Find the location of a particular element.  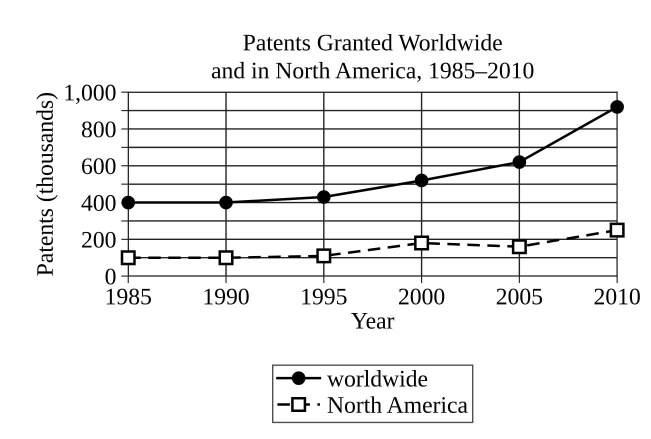

x-tick-label: 2000 is located at coordinates (421, 296).